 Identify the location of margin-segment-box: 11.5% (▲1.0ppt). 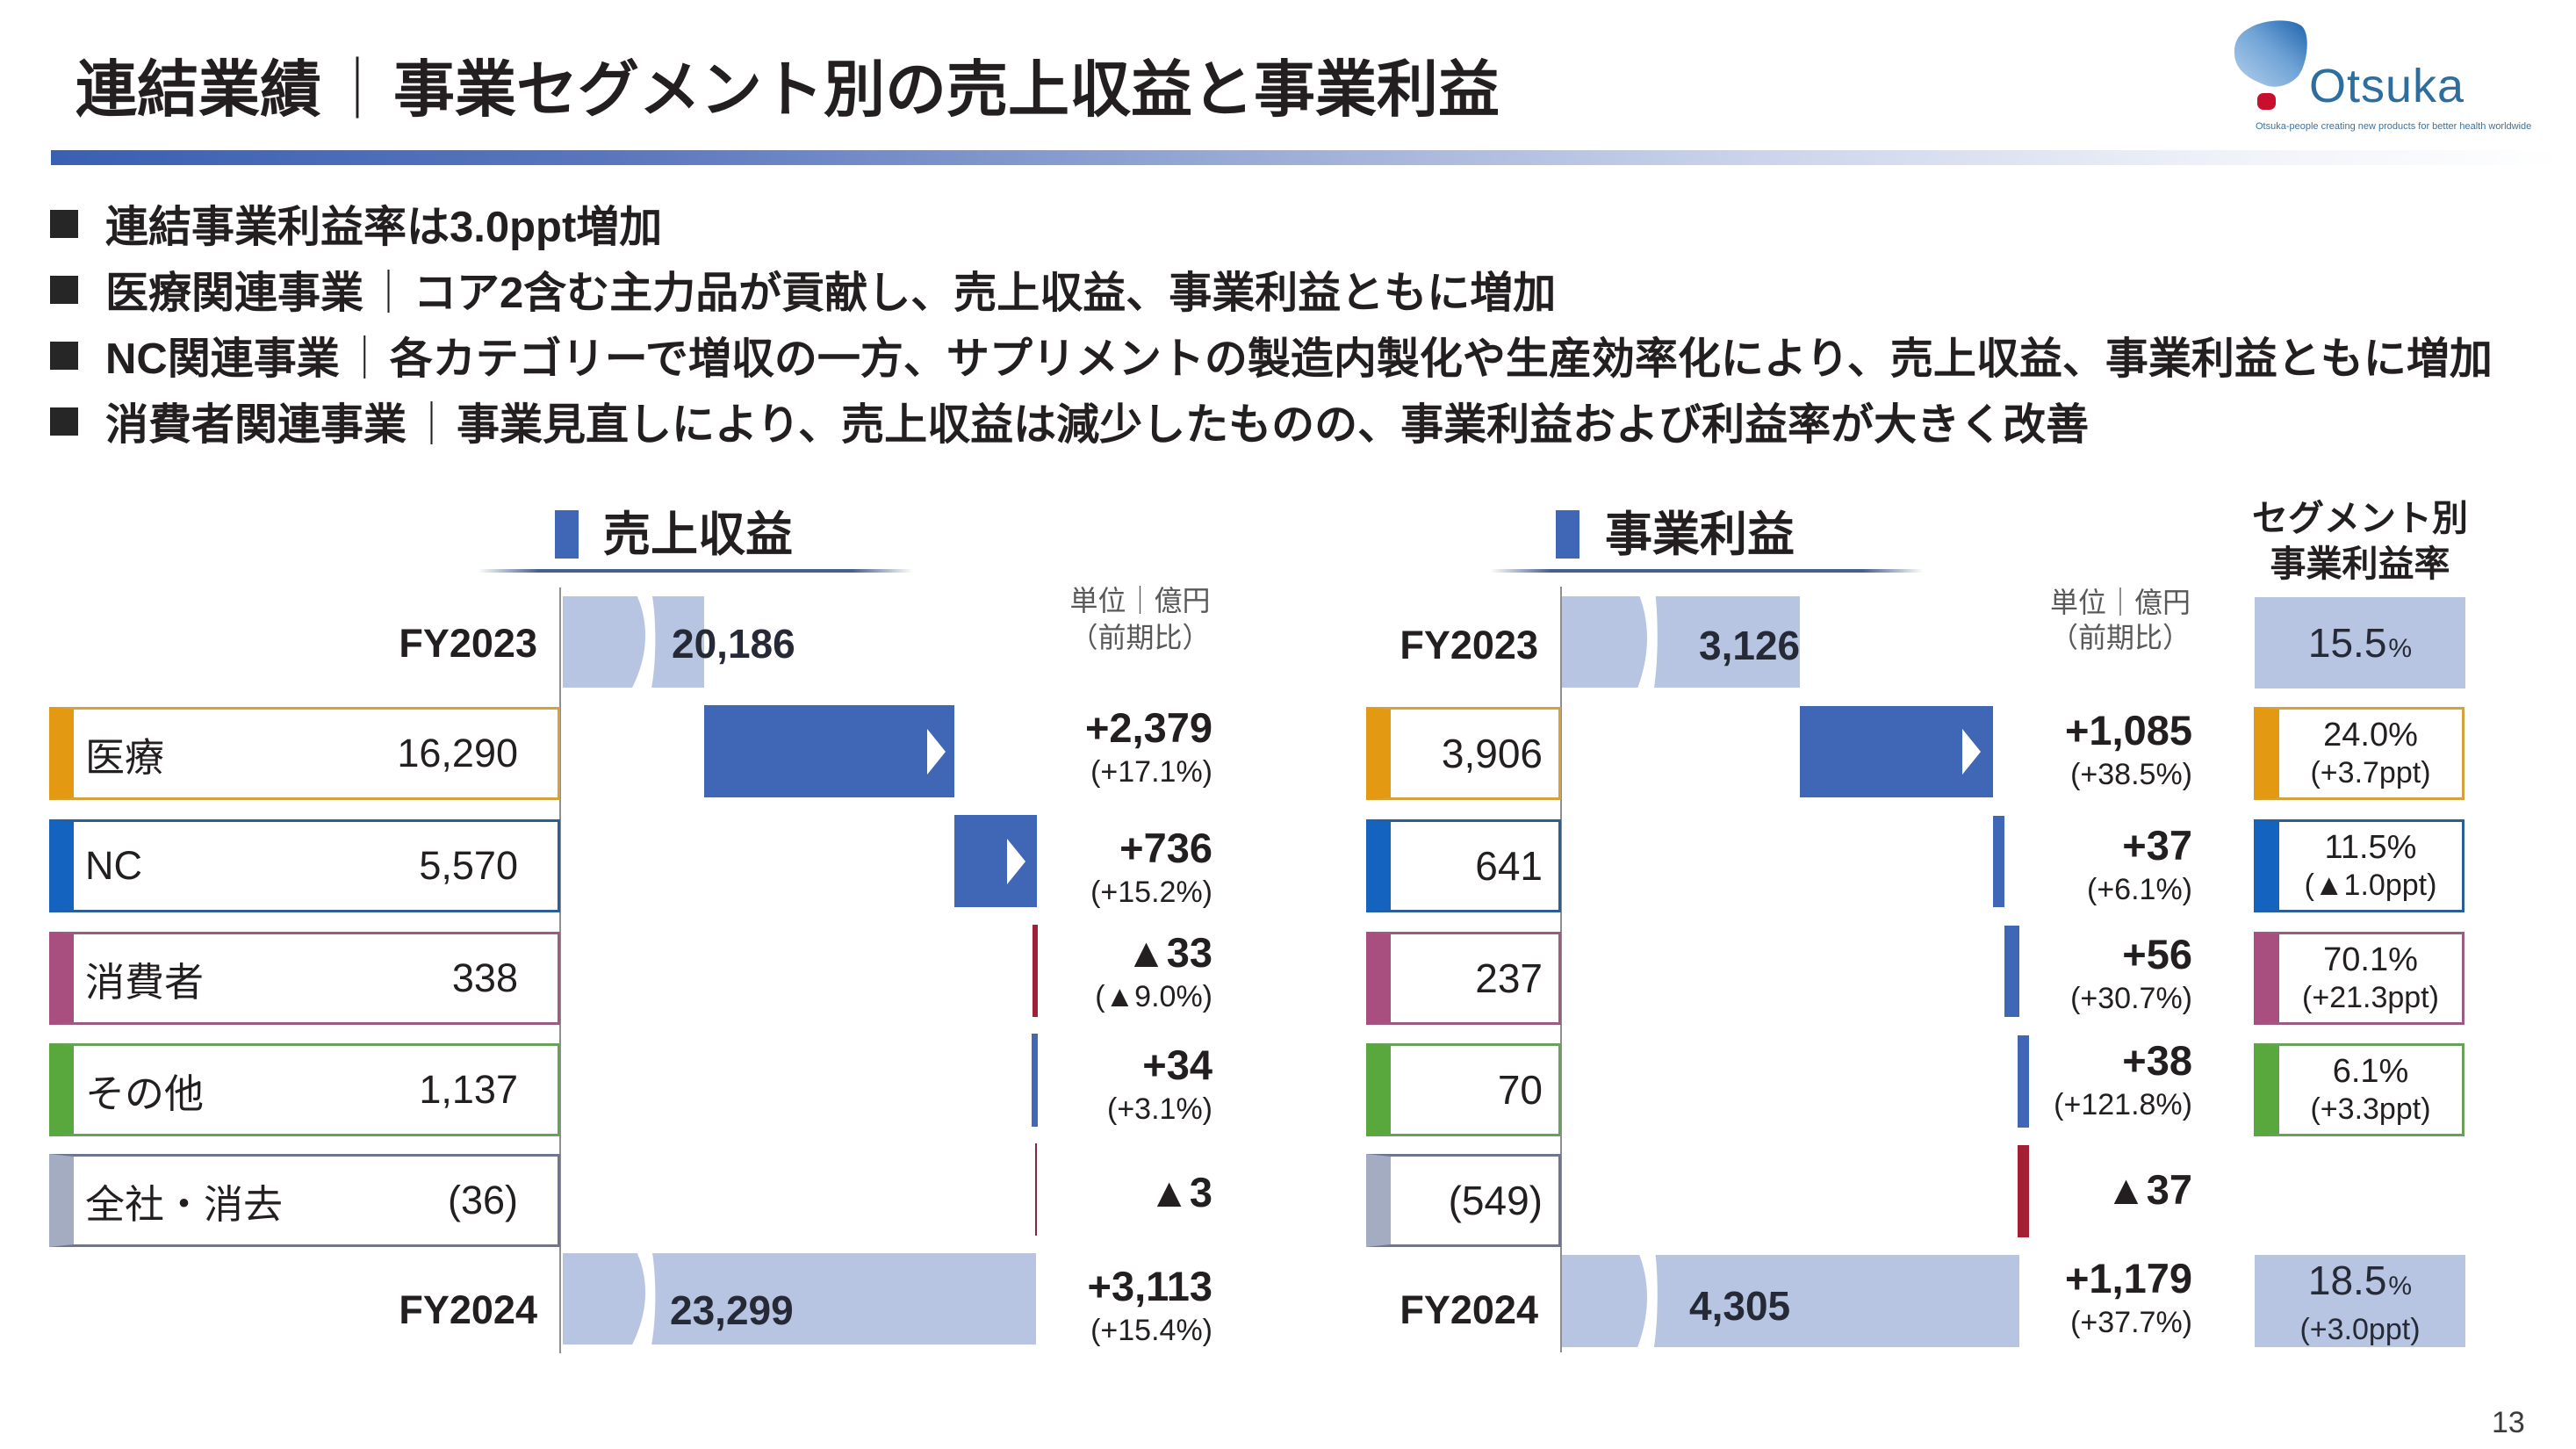
(2359, 865).